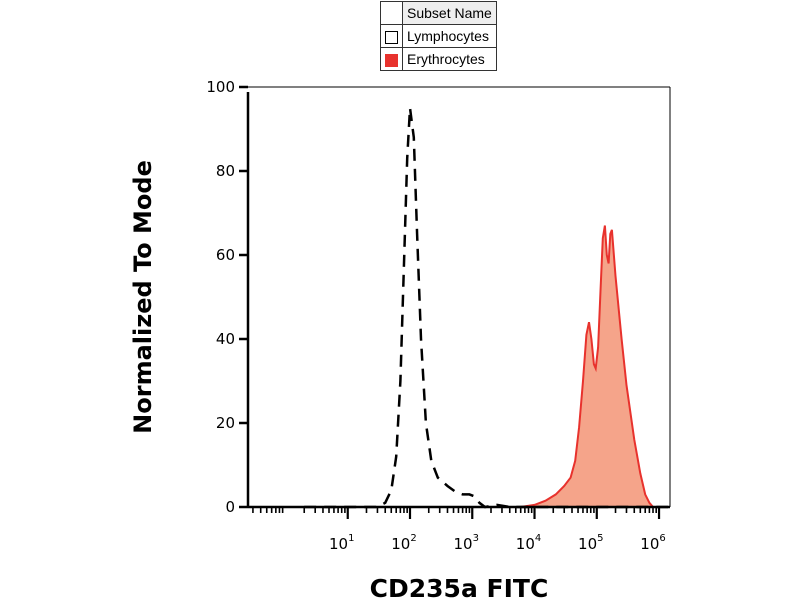 The width and height of the screenshot is (800, 600). Describe the element at coordinates (341, 543) in the screenshot. I see `x-tick-label: 10¹` at that location.